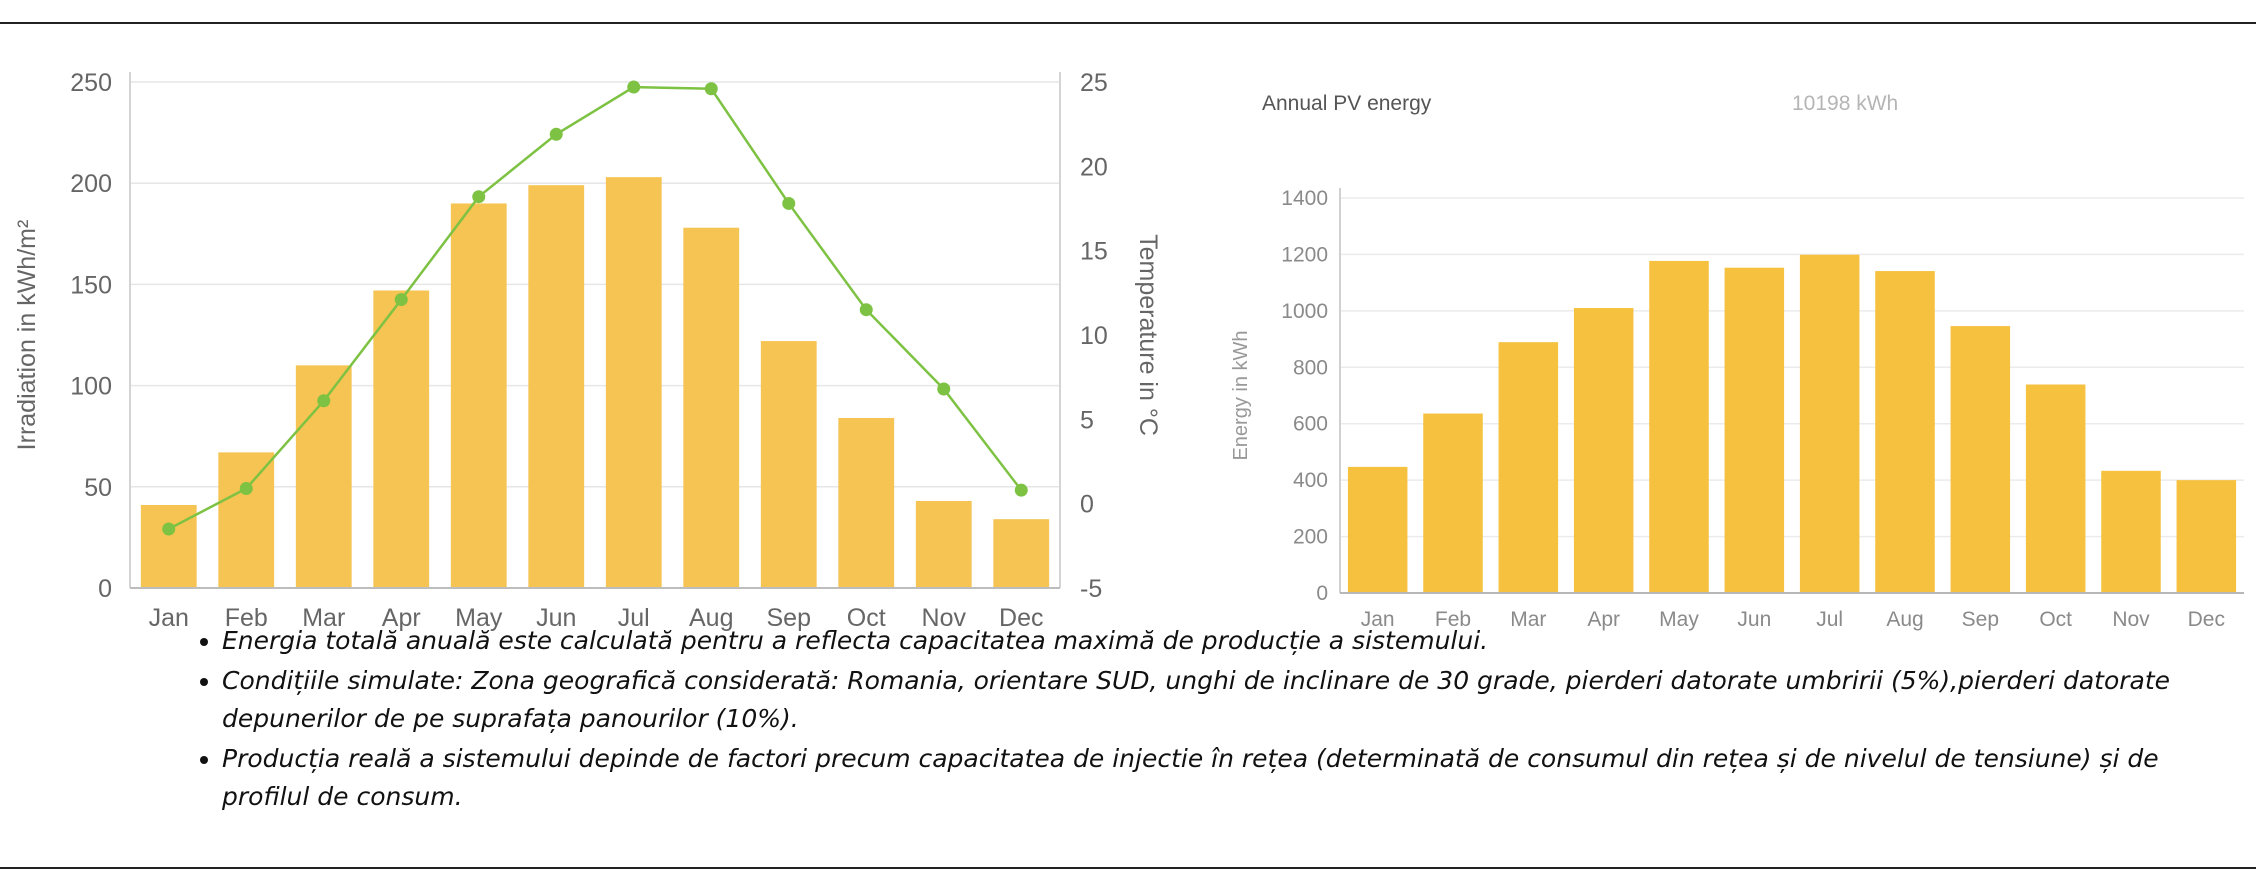  What do you see at coordinates (1148, 335) in the screenshot?
I see `y2-axis-label: Temperature in °C` at bounding box center [1148, 335].